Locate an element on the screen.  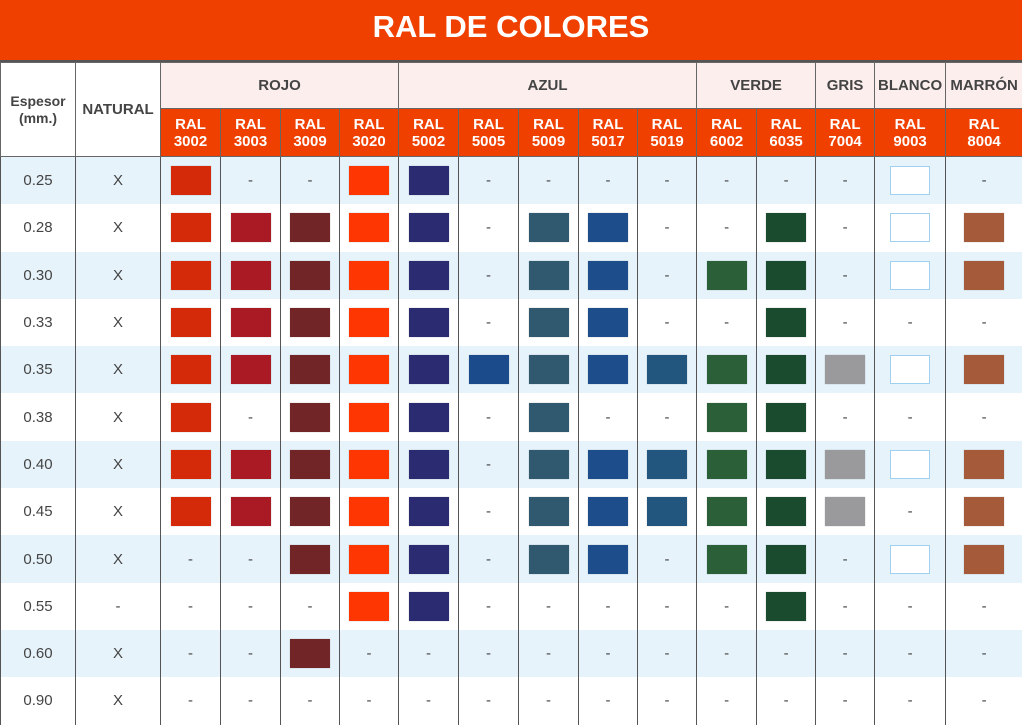
table-row: 0.55------------ is located at coordinates (511, 606).